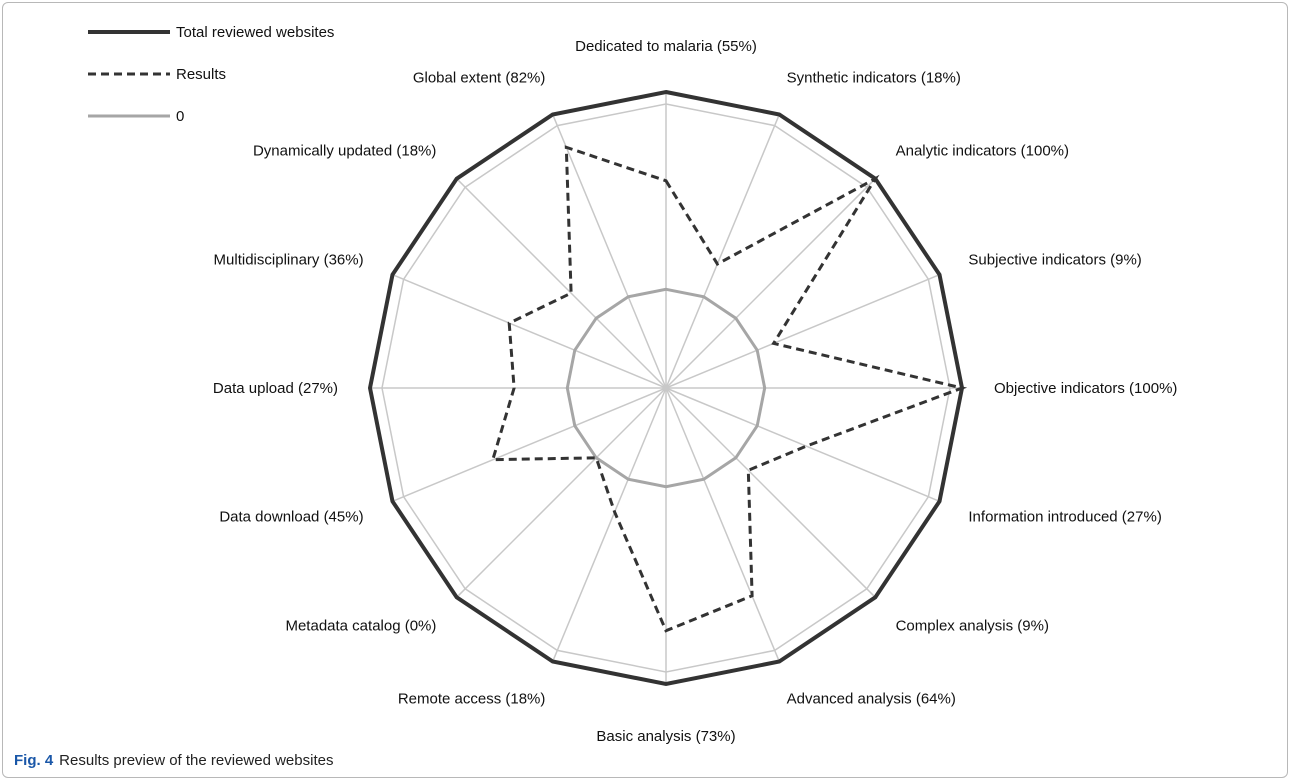 The image size is (1292, 782). Describe the element at coordinates (289, 259) in the screenshot. I see `axis-label: Multidisciplinary (36%)` at that location.